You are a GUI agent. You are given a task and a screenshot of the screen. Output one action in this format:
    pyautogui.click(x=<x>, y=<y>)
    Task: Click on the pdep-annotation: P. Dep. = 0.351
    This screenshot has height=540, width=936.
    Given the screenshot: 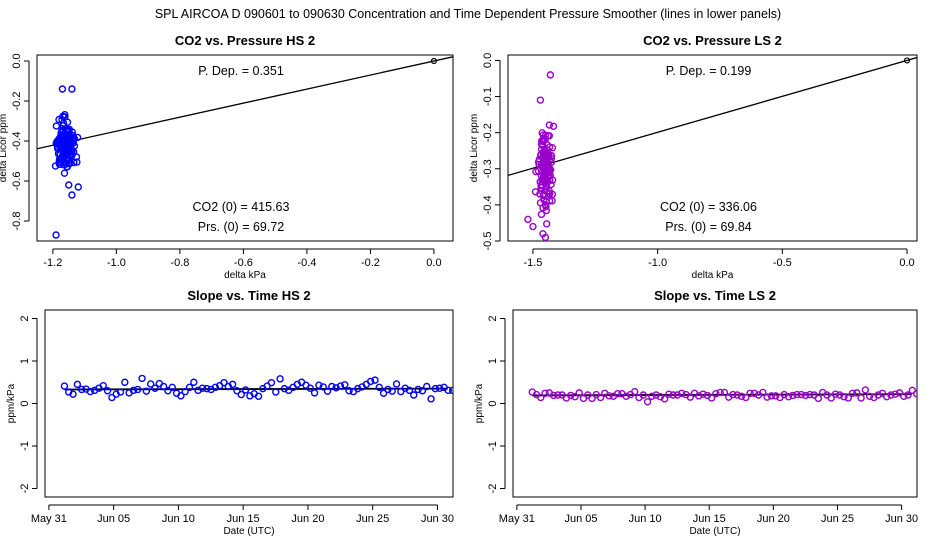 What is the action you would take?
    pyautogui.click(x=241, y=71)
    